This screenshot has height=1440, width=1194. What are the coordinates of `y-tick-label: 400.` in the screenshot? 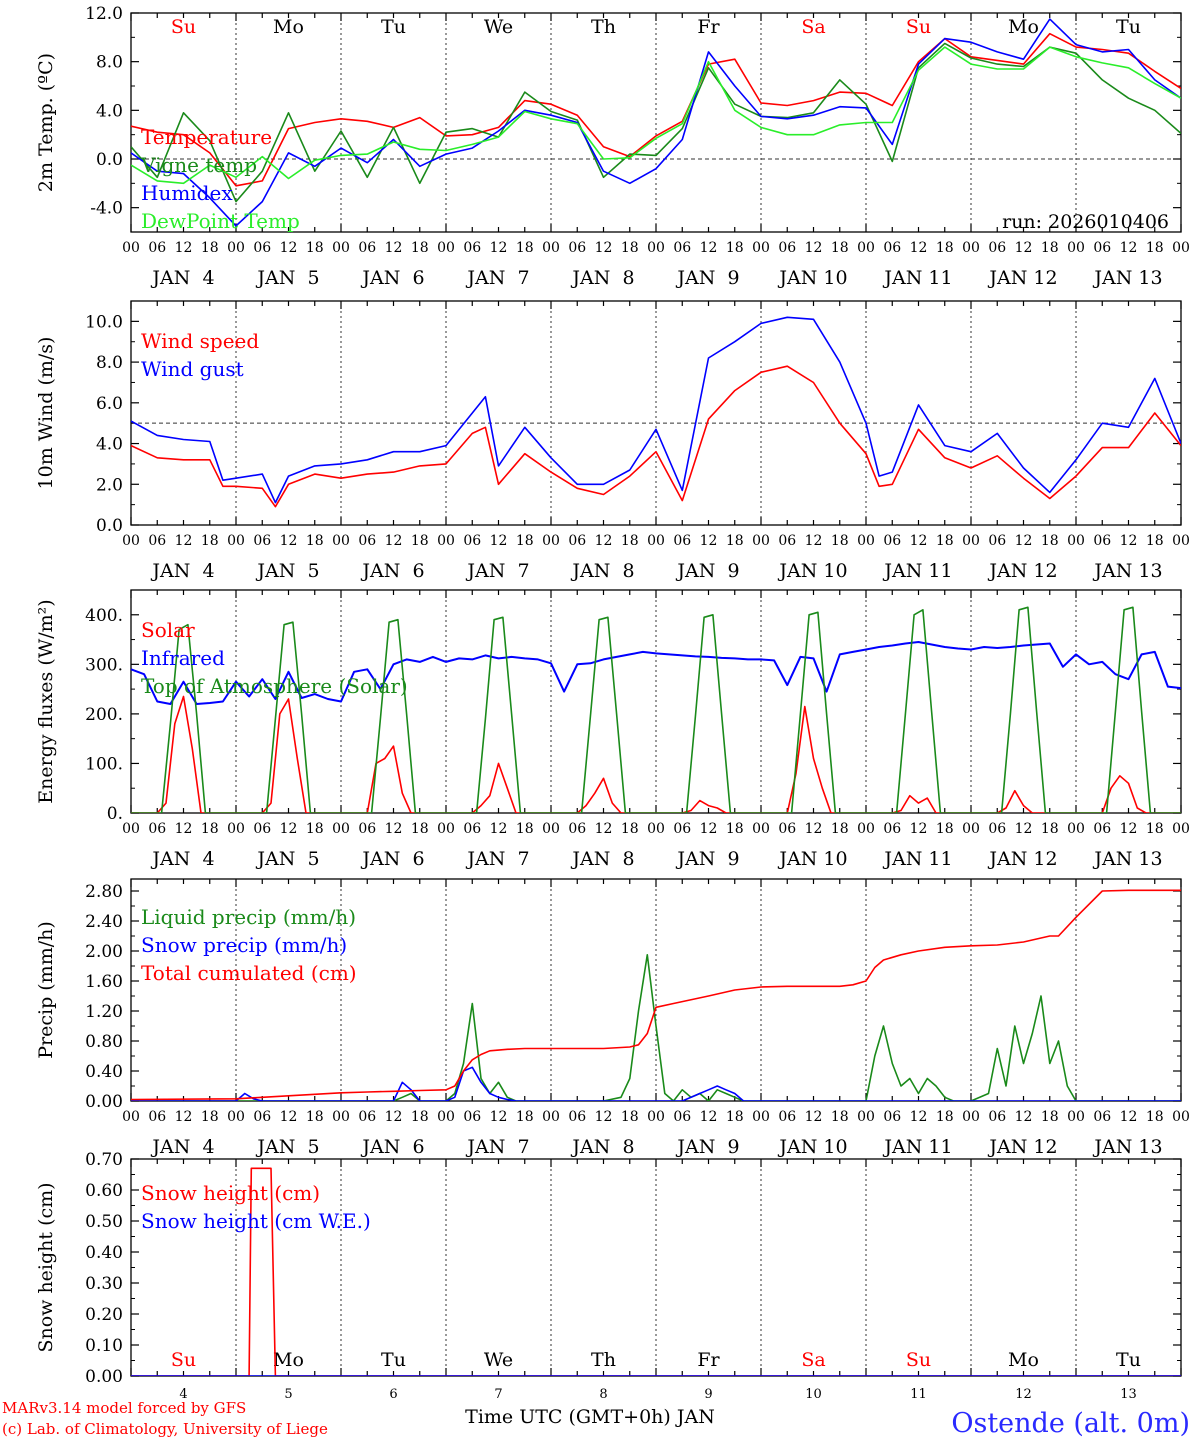 It's located at (104, 616).